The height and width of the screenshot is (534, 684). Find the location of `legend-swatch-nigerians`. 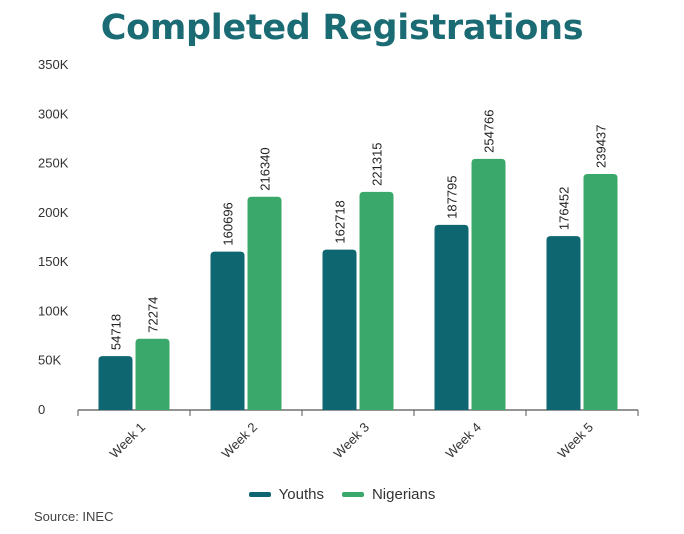

legend-swatch-nigerians is located at coordinates (352, 494).